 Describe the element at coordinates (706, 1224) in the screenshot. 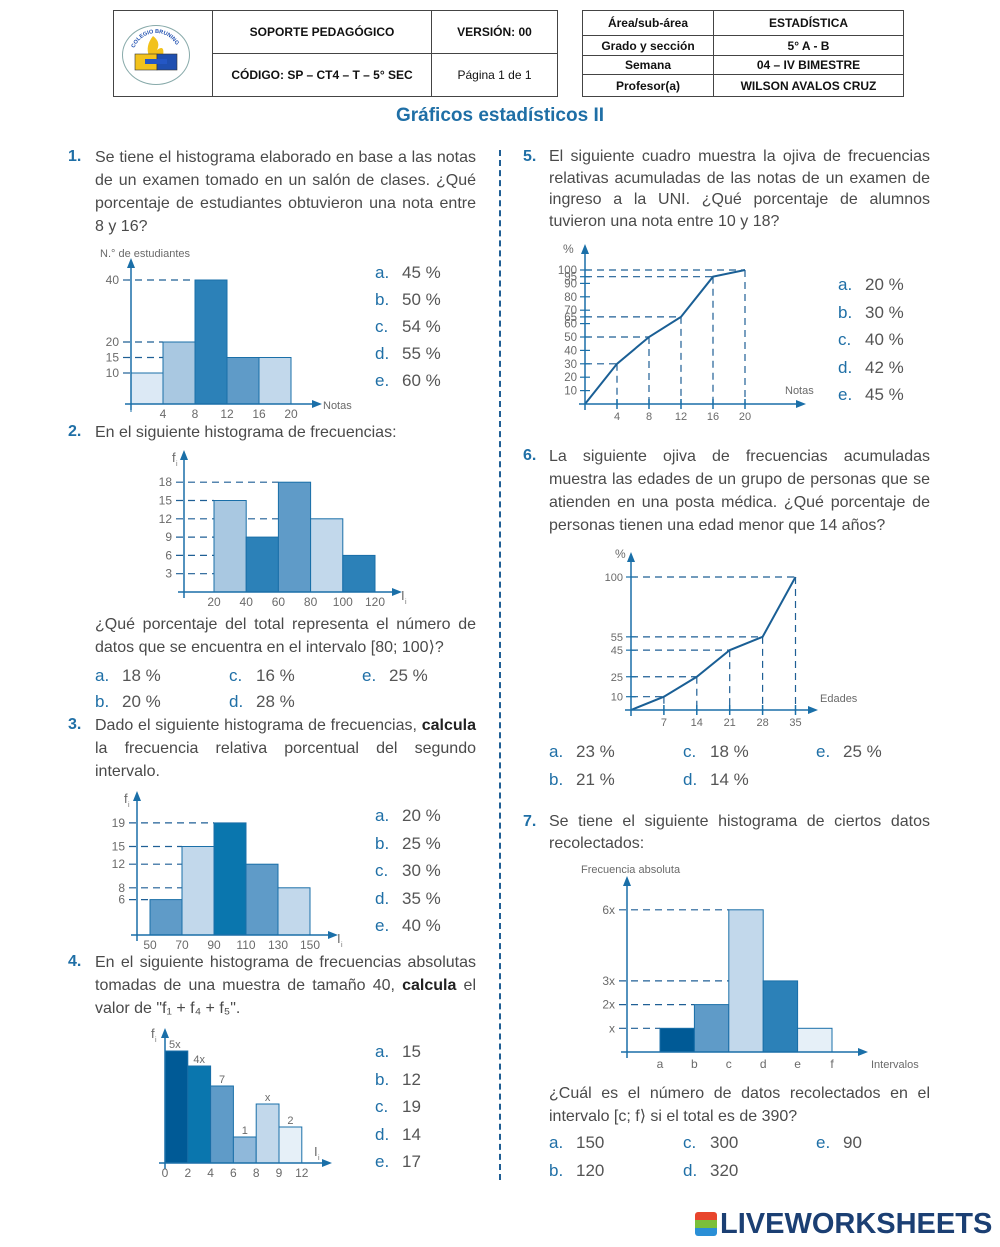

I see `liveworksheets-logo-icon` at that location.